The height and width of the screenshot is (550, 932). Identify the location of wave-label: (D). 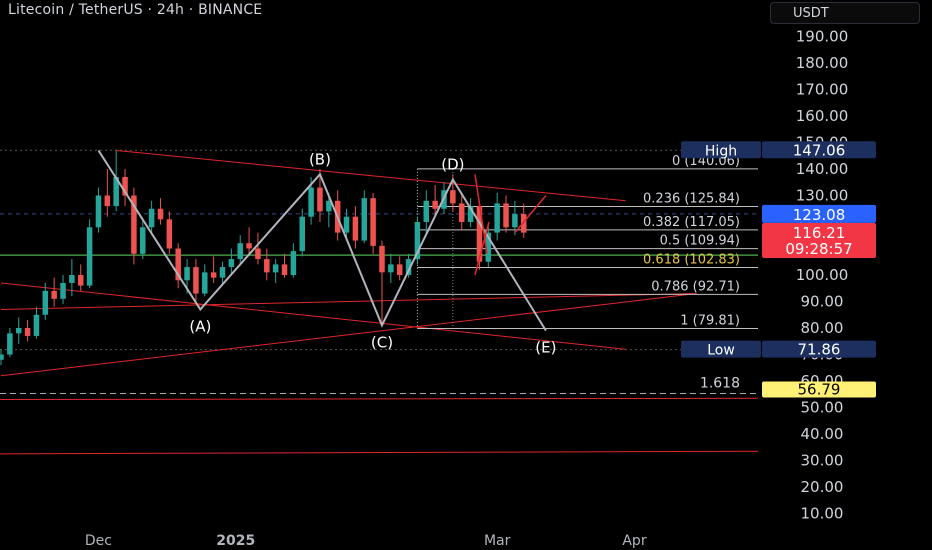
(452, 165).